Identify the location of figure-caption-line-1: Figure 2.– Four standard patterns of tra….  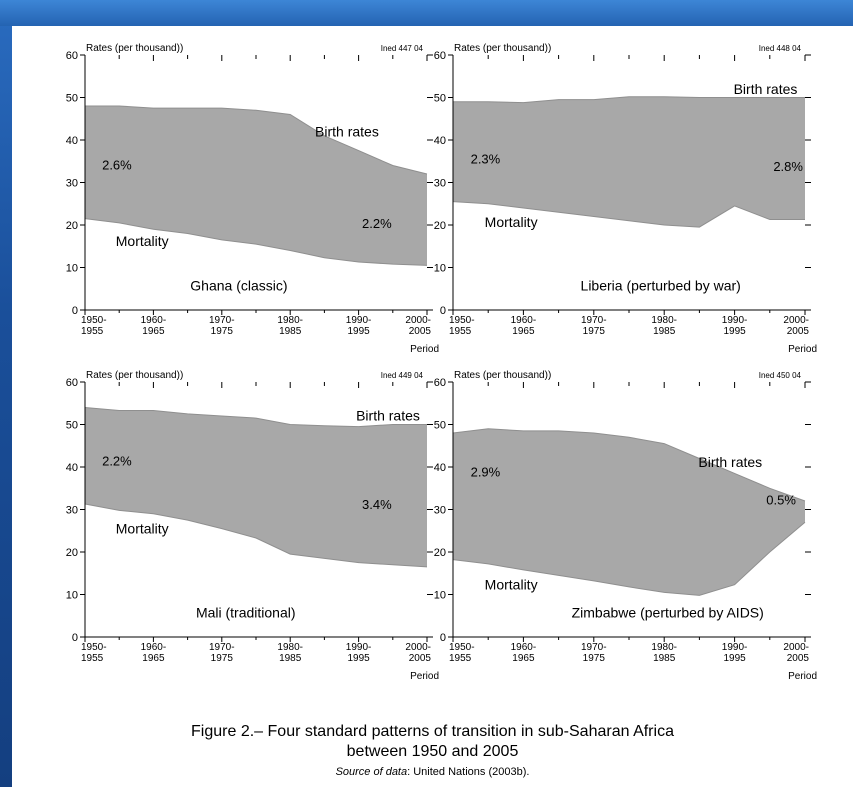
(432, 731).